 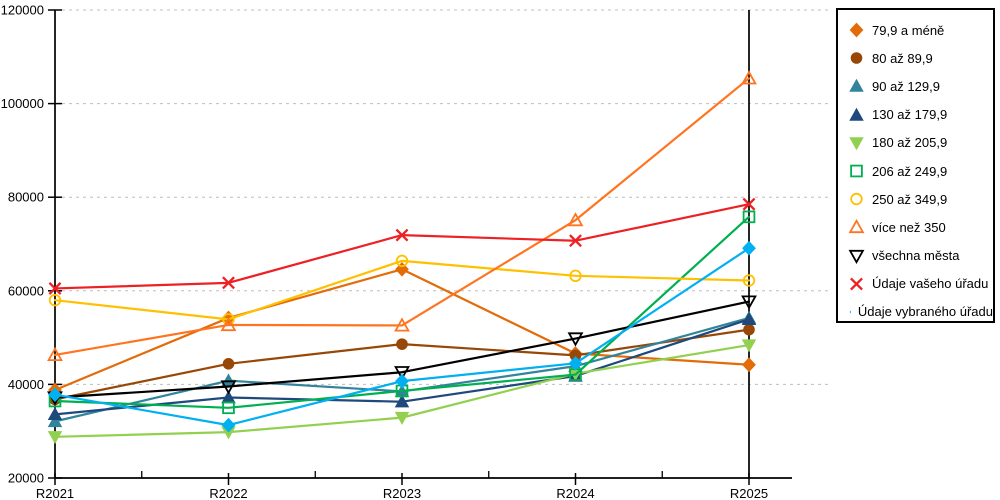 I want to click on legend-label: 90 až 129,9, so click(x=906, y=86).